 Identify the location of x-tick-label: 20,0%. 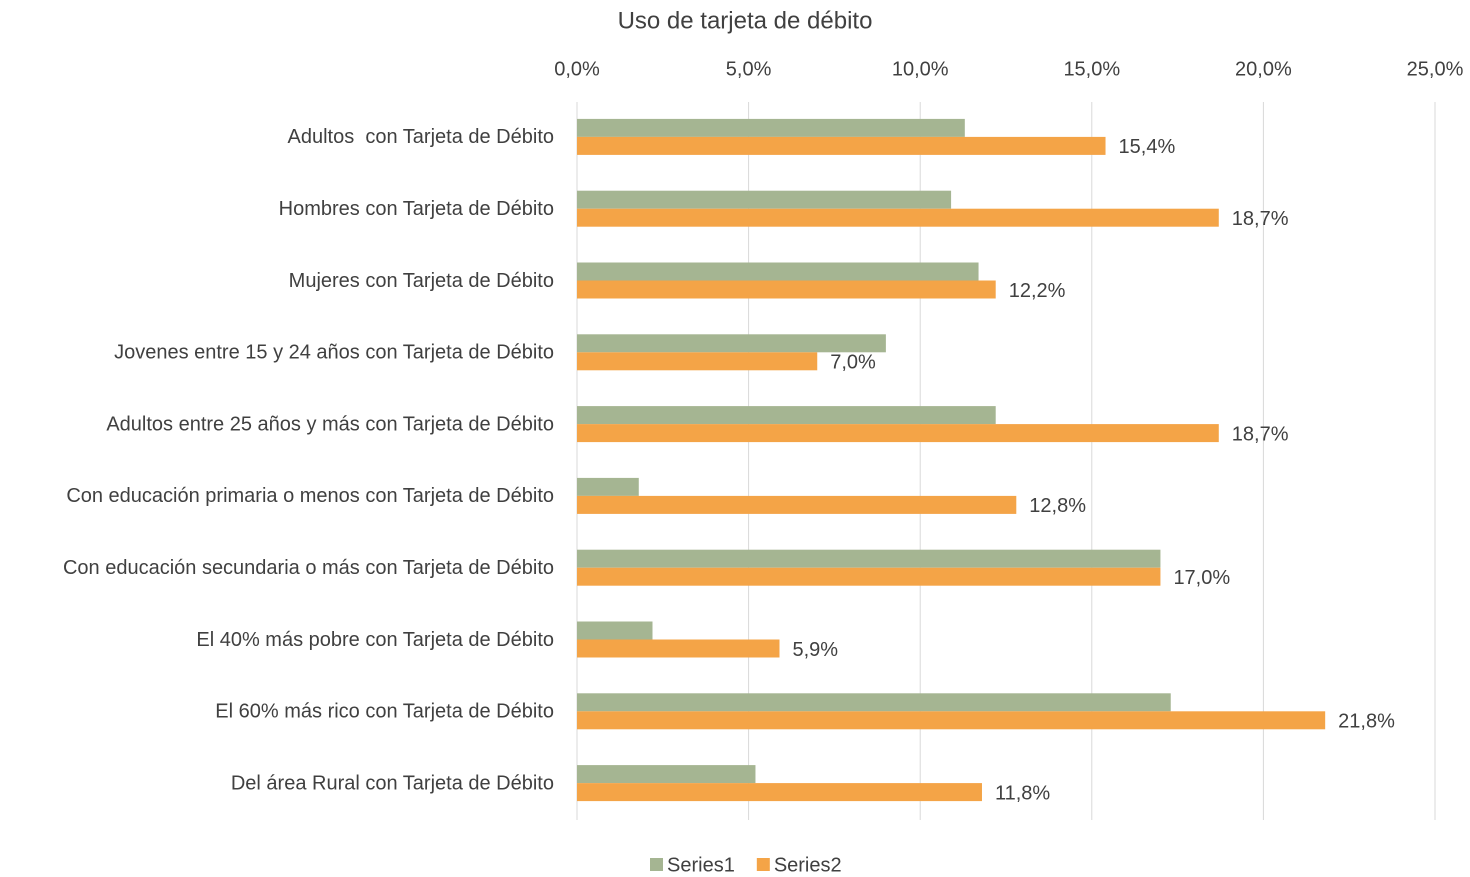
(1263, 69).